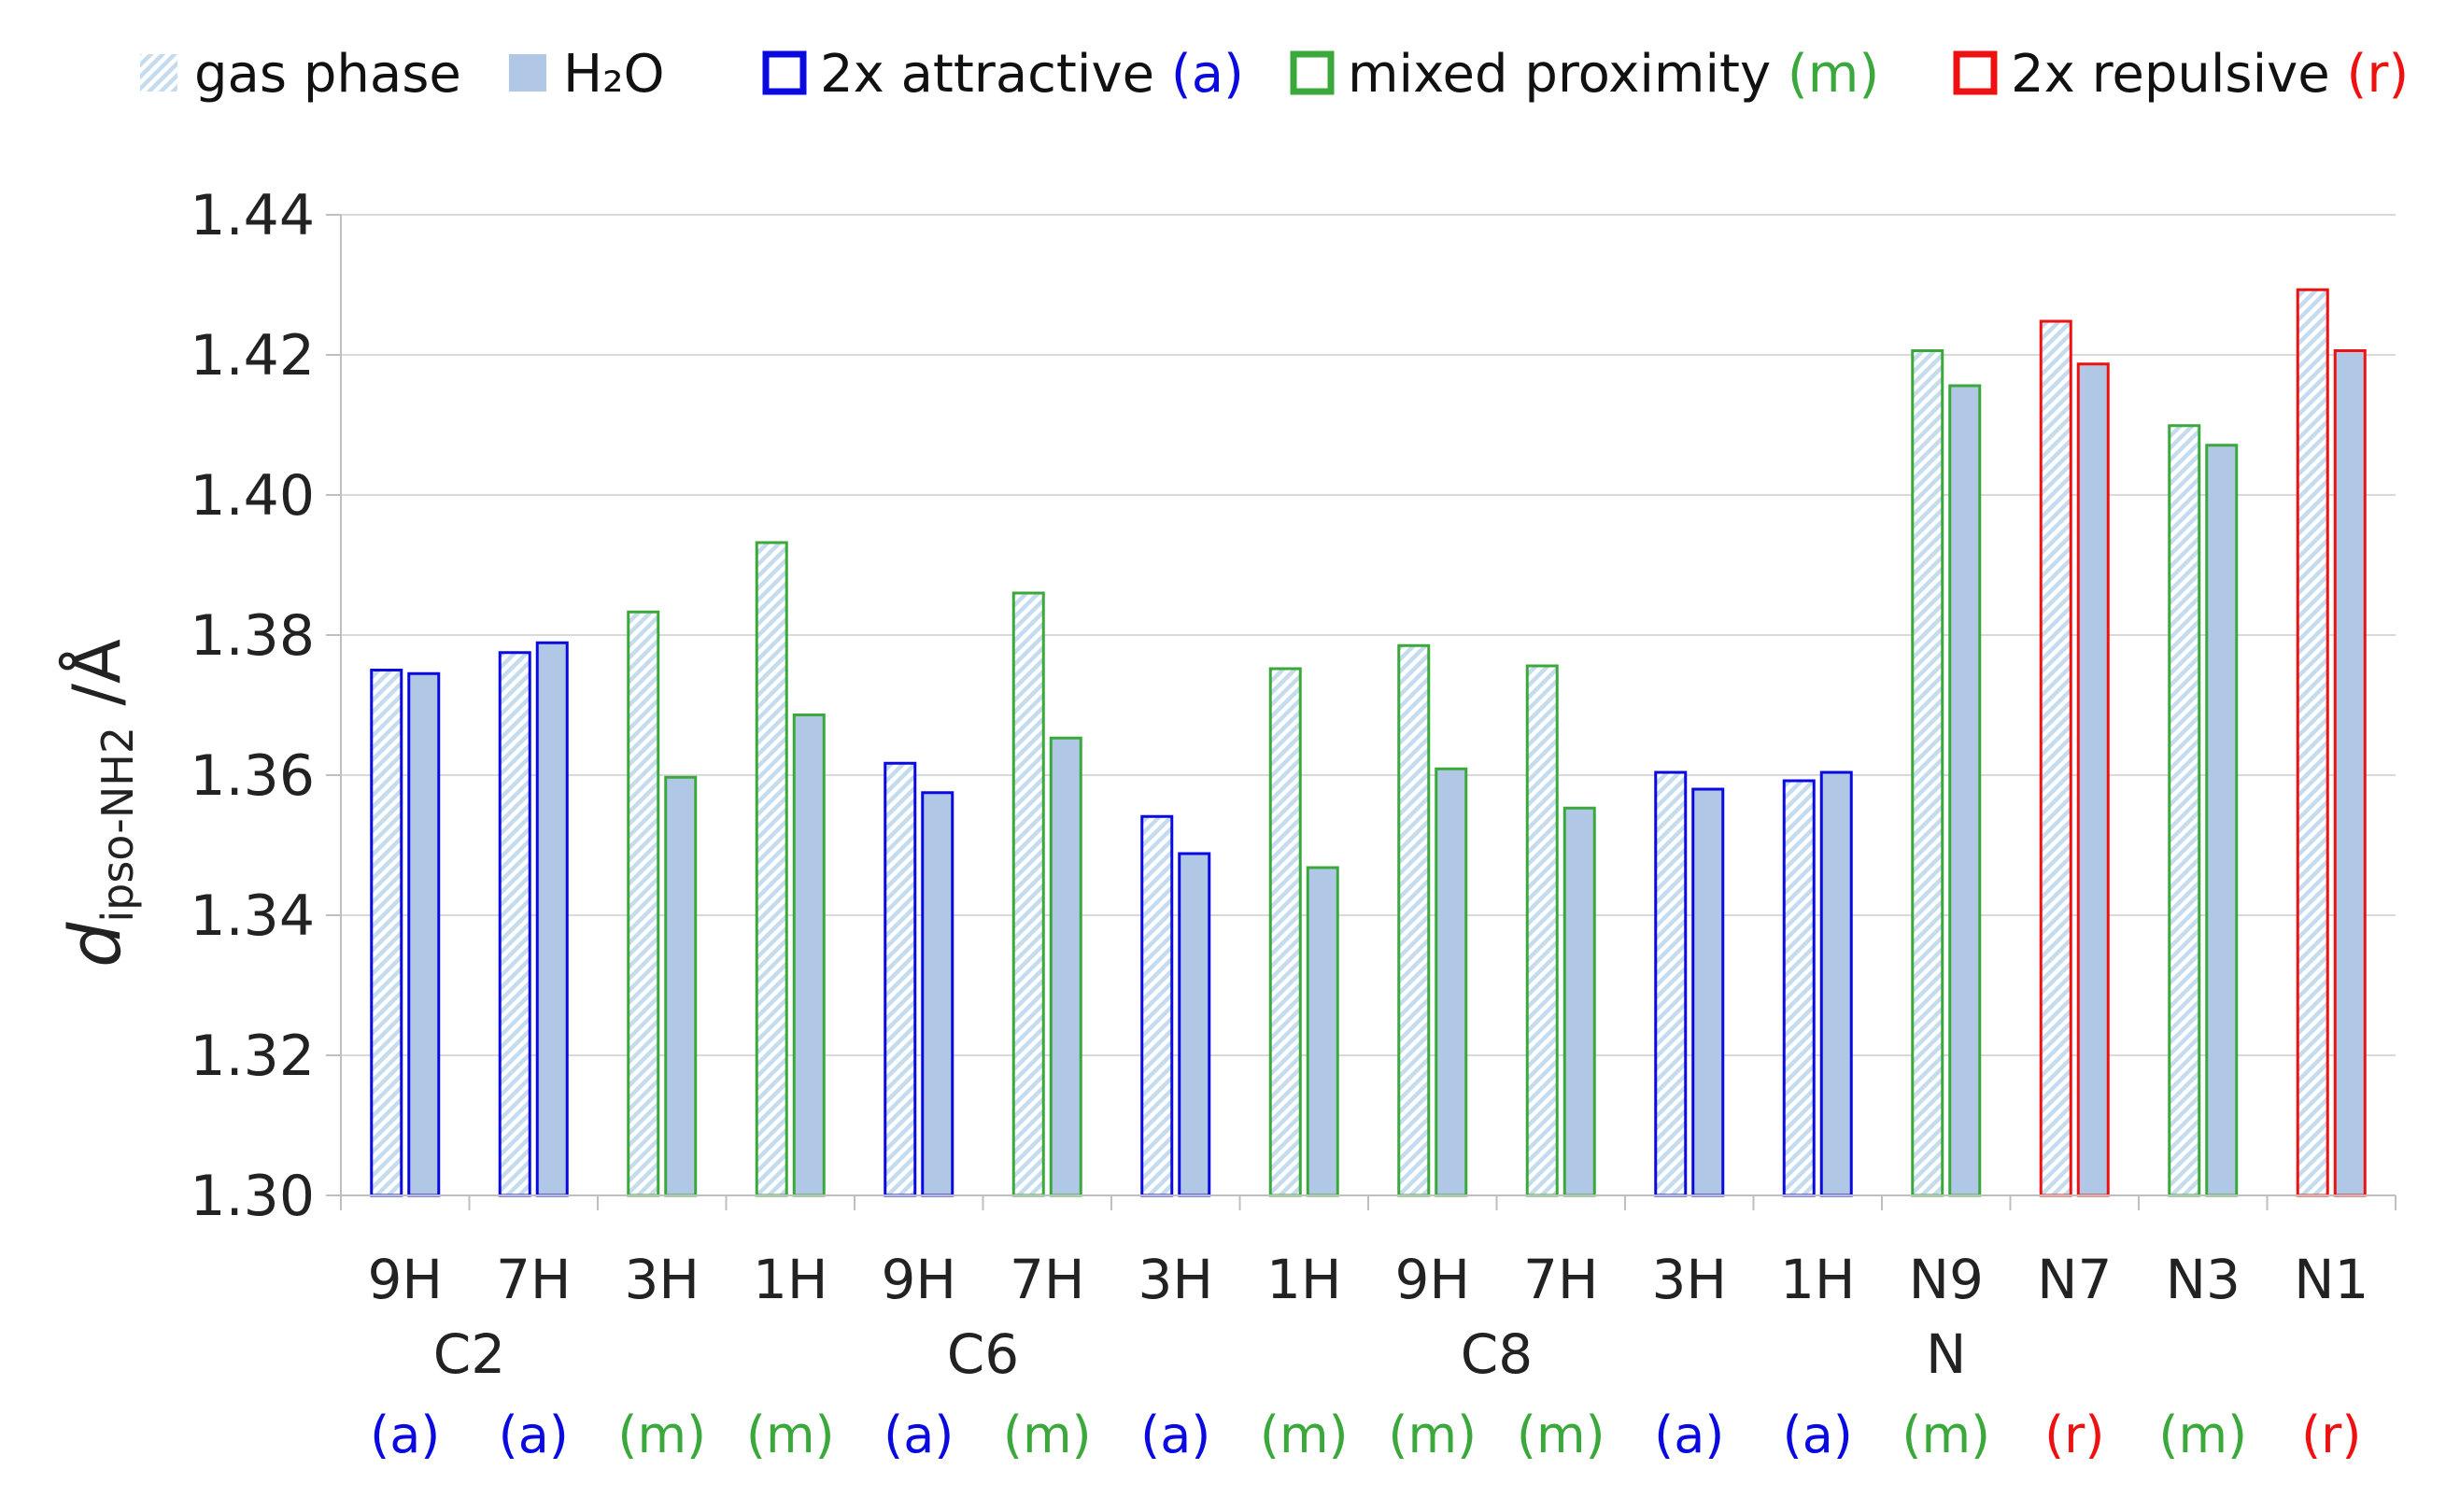  What do you see at coordinates (983, 1354) in the screenshot?
I see `x-group-label: C6` at bounding box center [983, 1354].